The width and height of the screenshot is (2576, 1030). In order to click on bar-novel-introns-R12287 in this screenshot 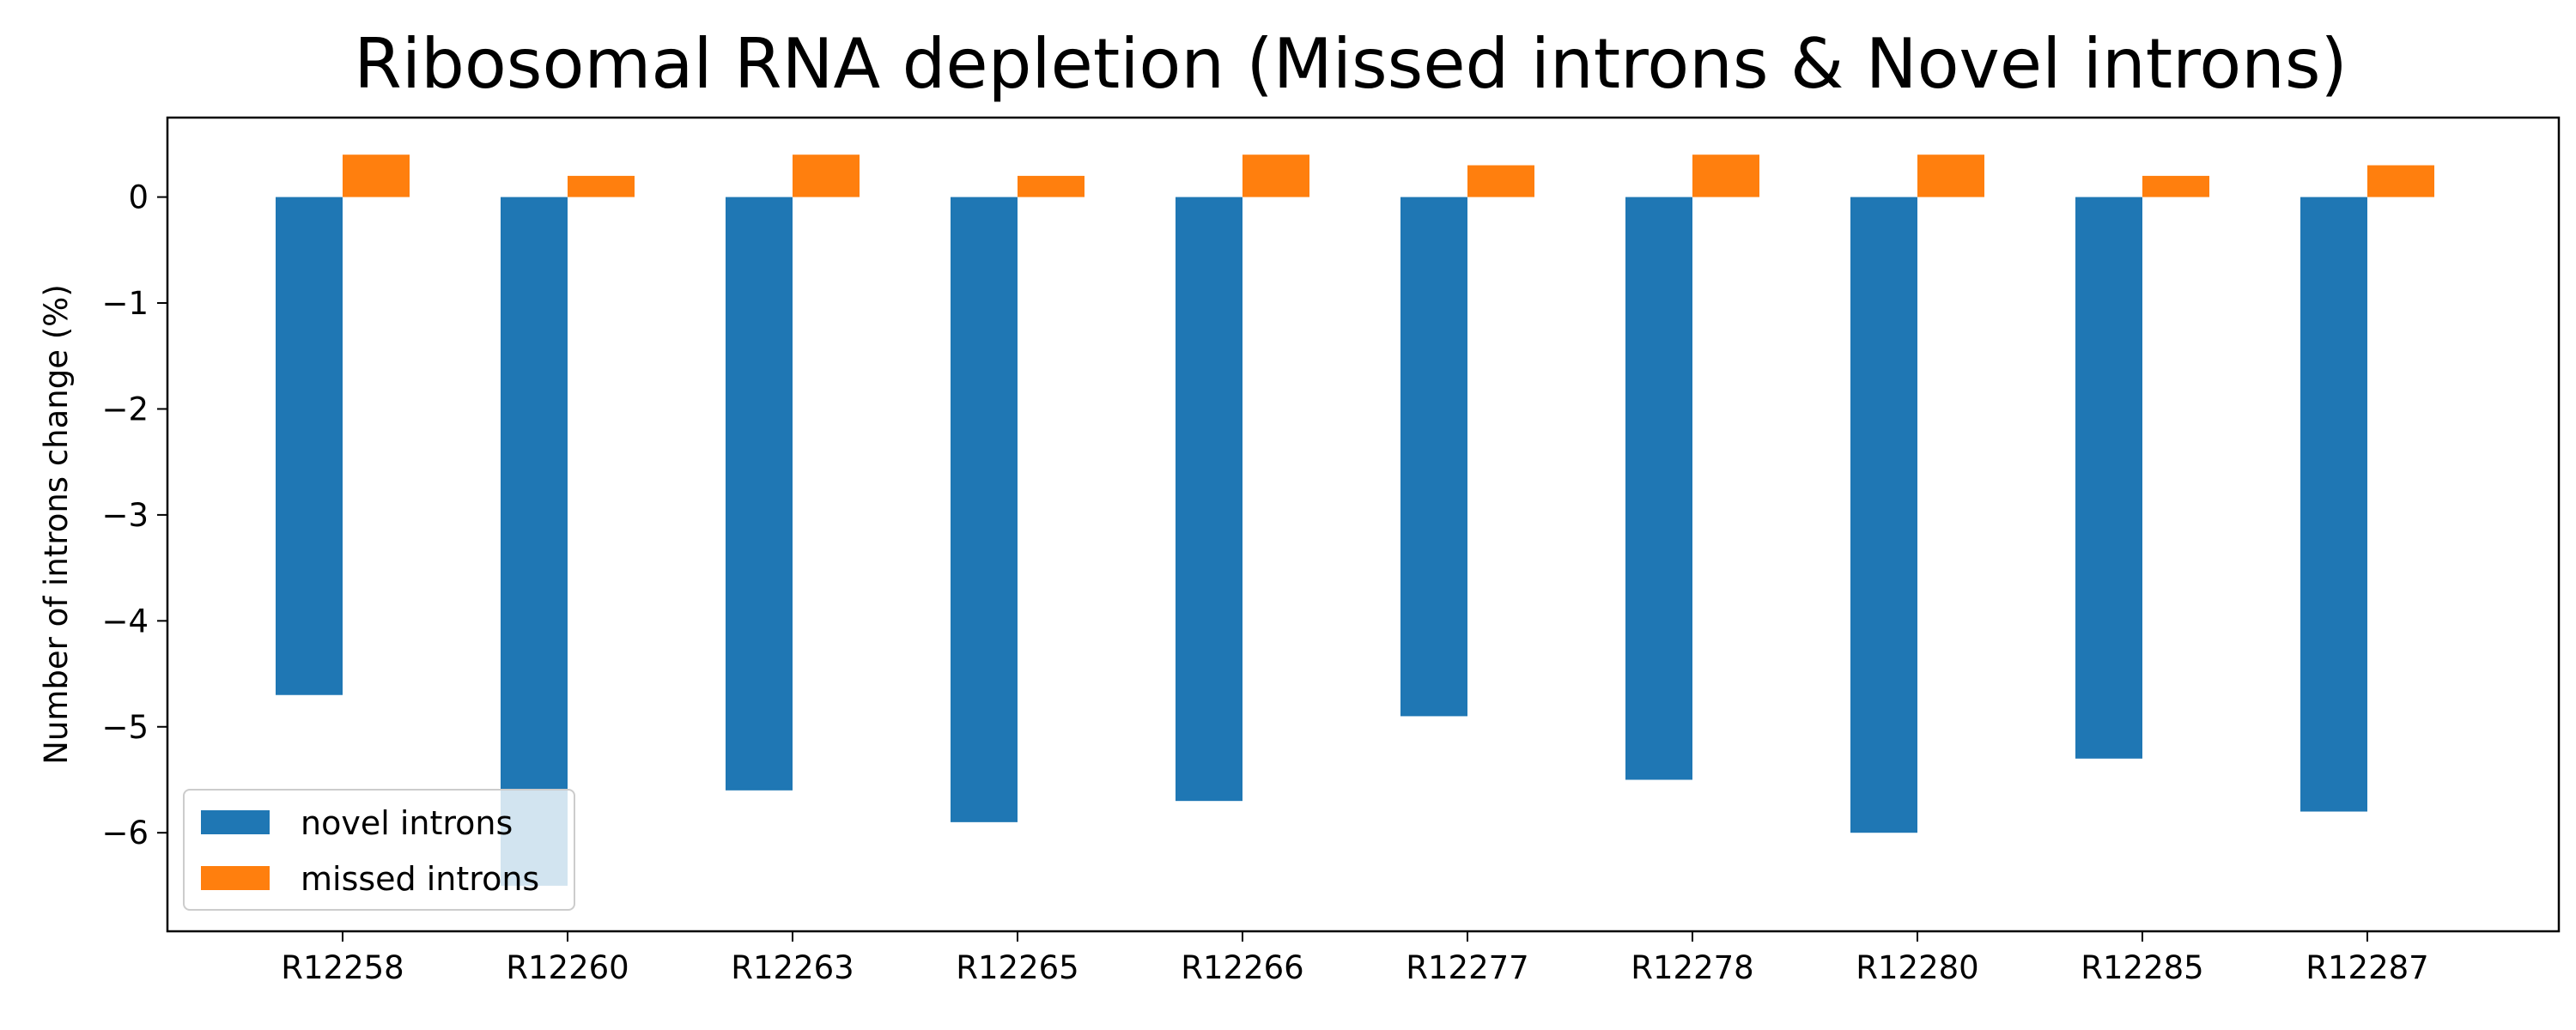, I will do `click(2333, 504)`.